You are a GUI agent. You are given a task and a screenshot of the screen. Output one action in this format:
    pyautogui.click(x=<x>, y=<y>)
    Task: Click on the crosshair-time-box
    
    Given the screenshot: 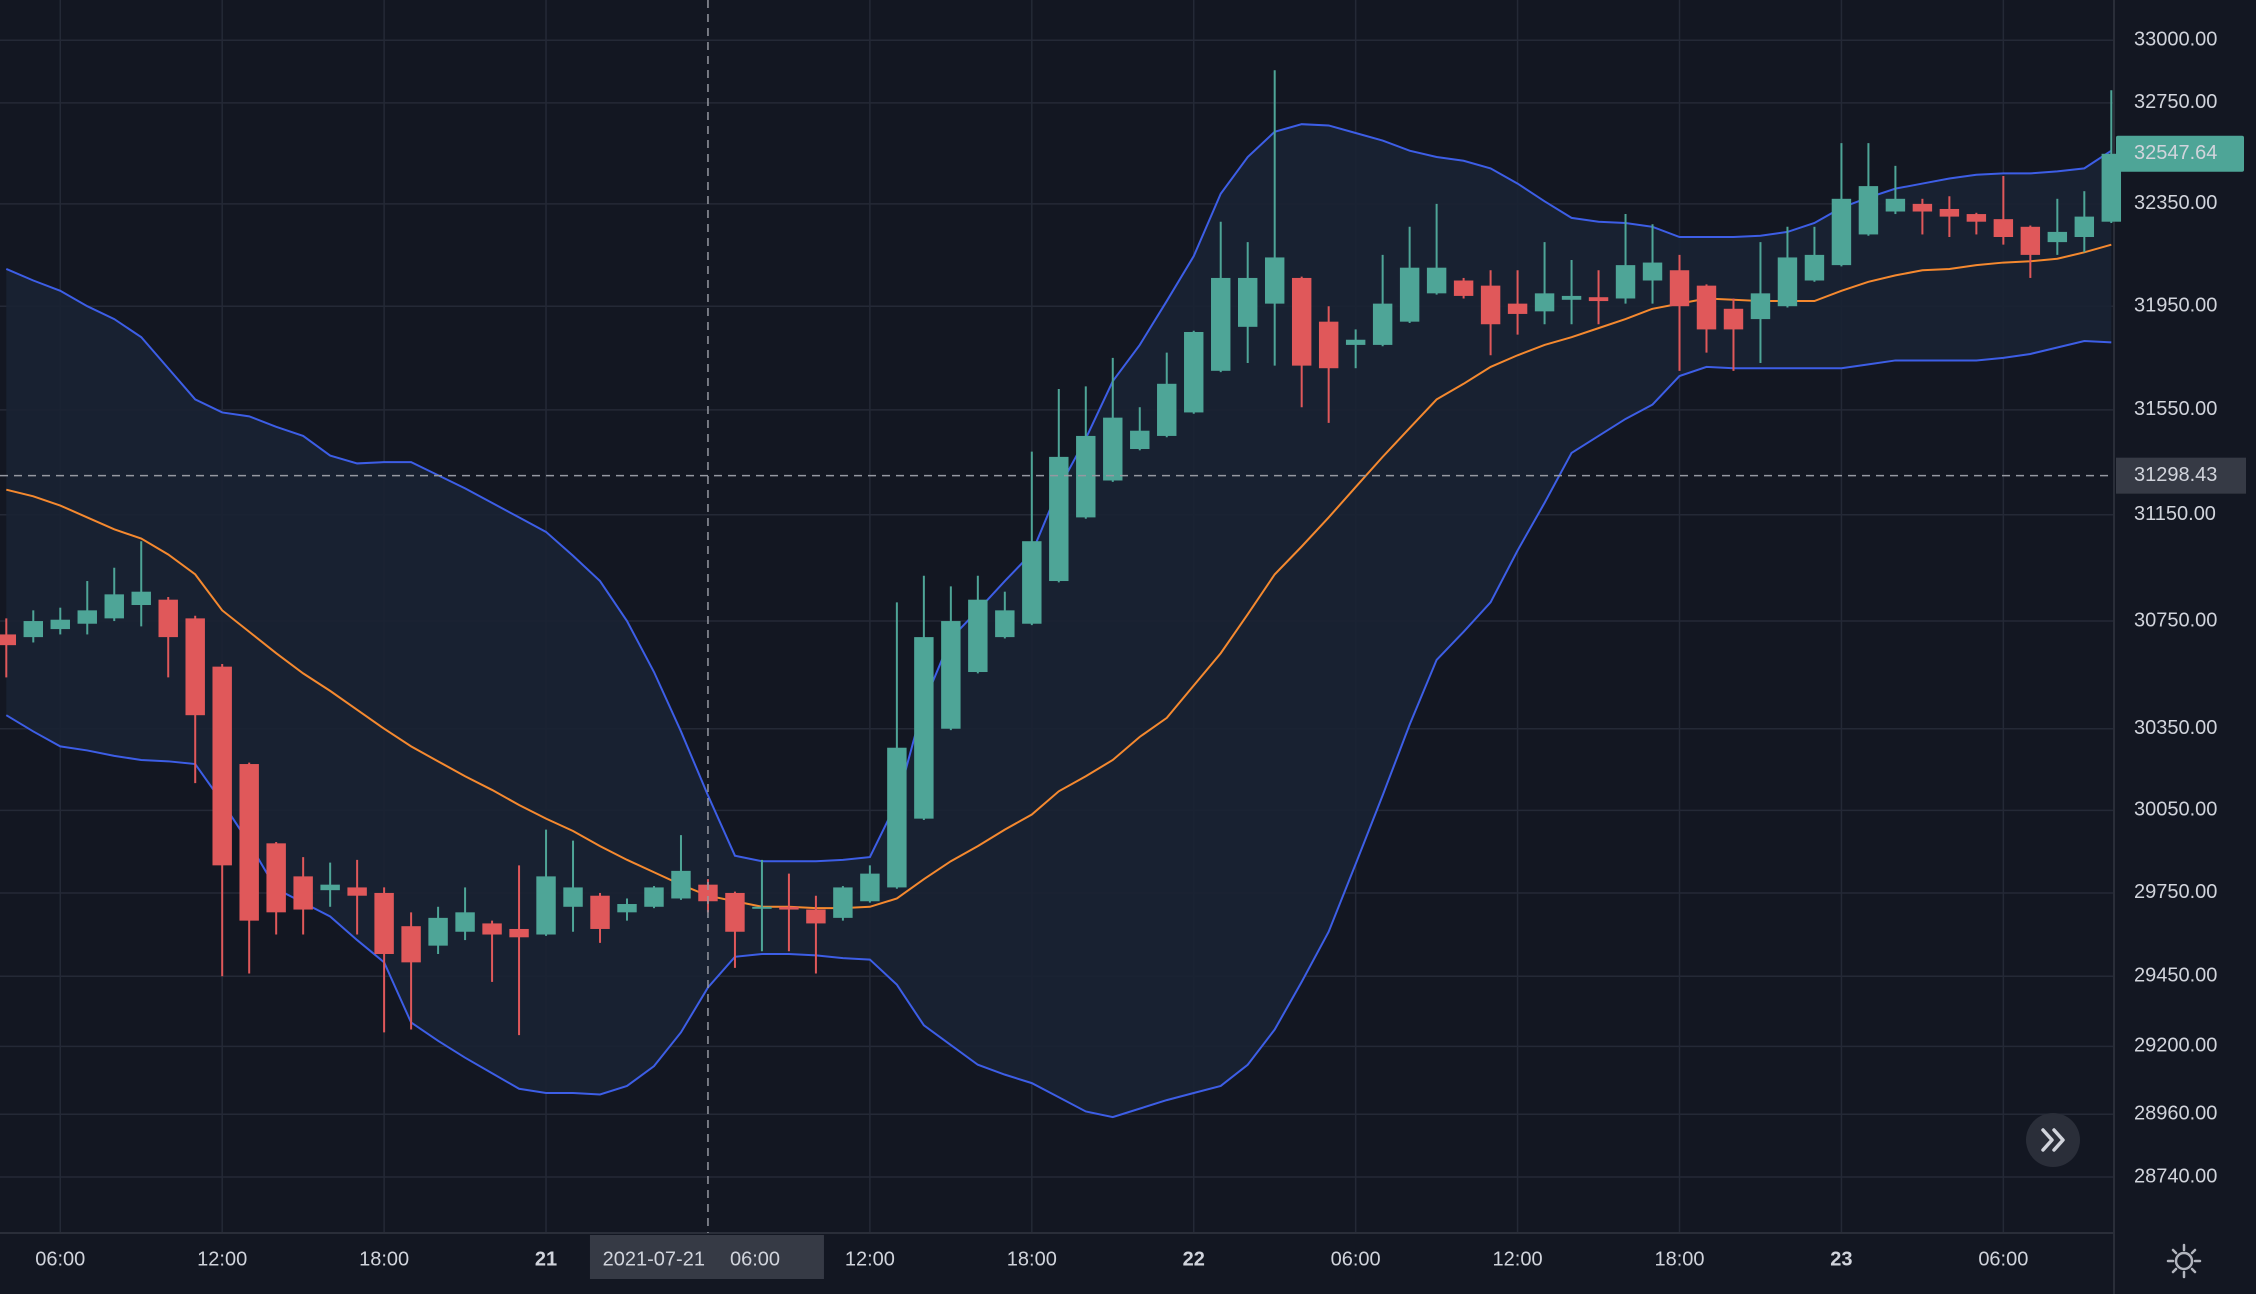 What is the action you would take?
    pyautogui.click(x=706, y=1257)
    